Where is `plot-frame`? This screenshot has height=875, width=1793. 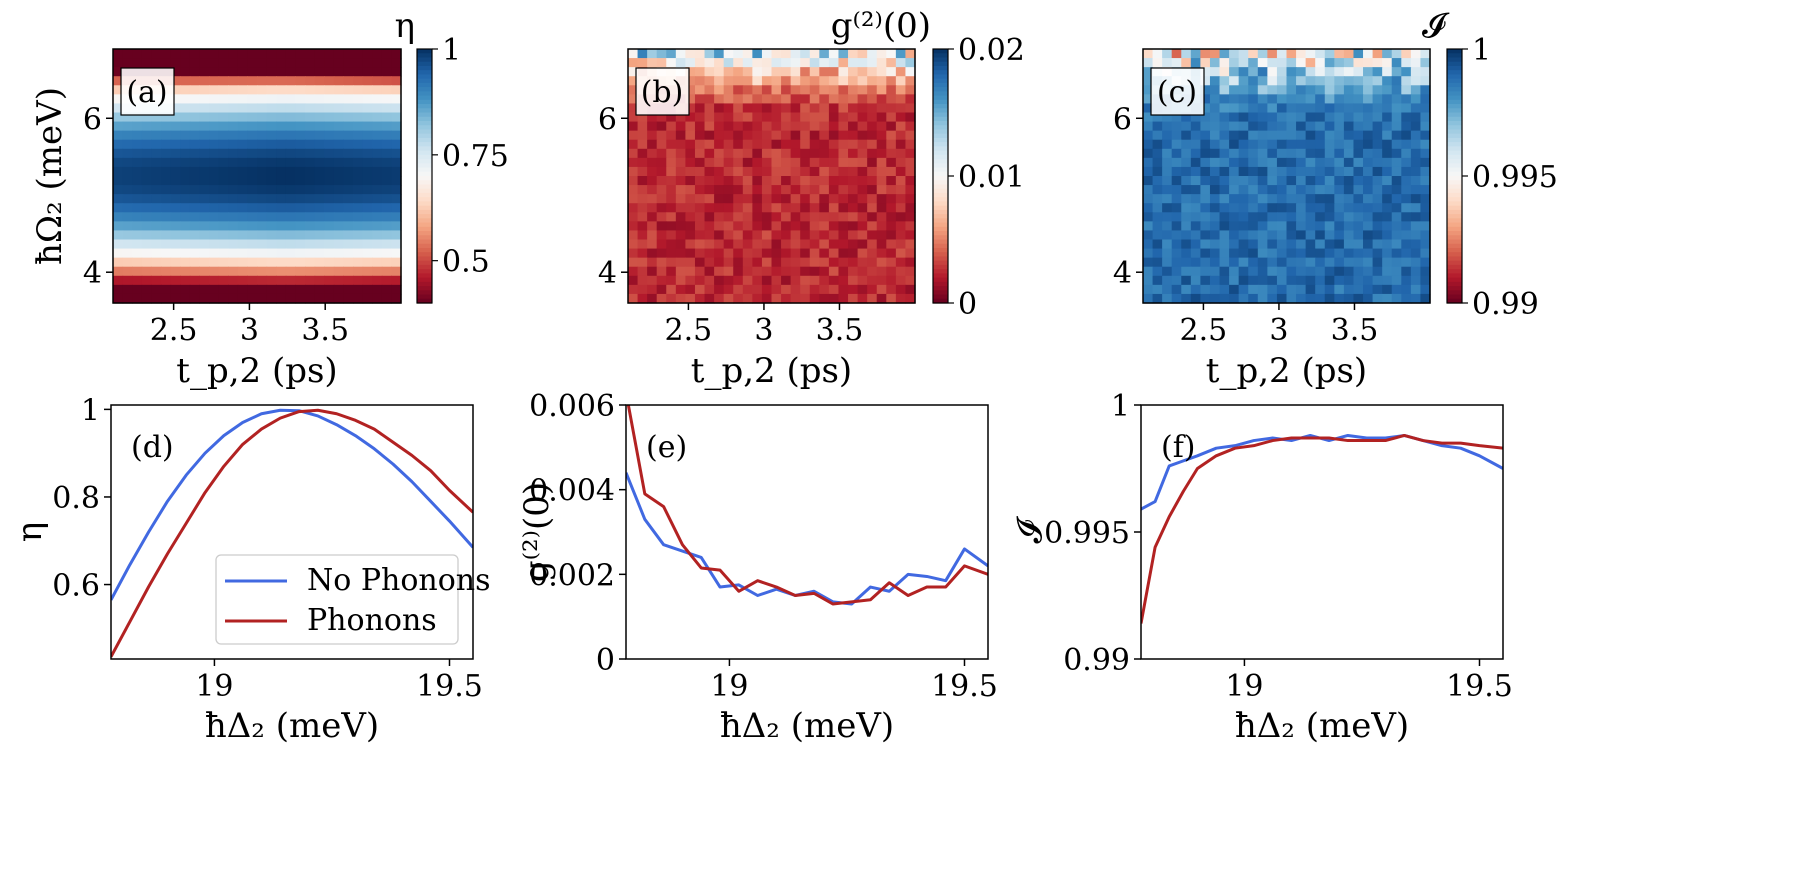
plot-frame is located at coordinates (1286, 176).